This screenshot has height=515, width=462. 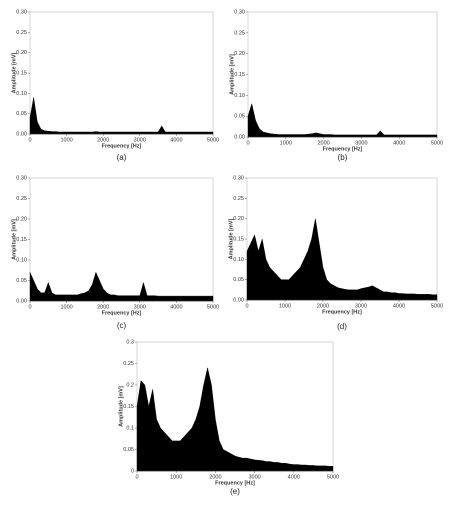 I want to click on y-tick-label: 0, so click(x=132, y=471).